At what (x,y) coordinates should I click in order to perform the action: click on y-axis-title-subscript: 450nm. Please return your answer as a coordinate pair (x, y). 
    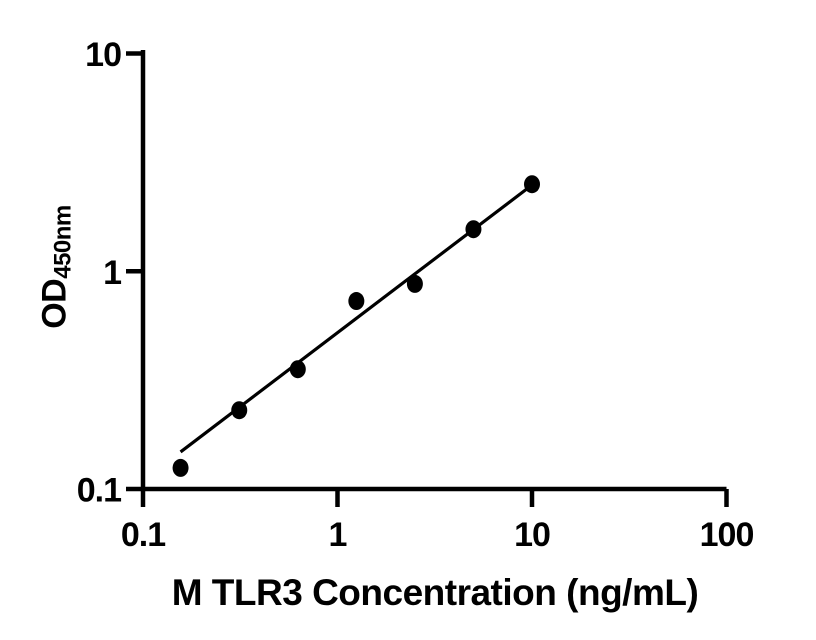
    Looking at the image, I should click on (63, 242).